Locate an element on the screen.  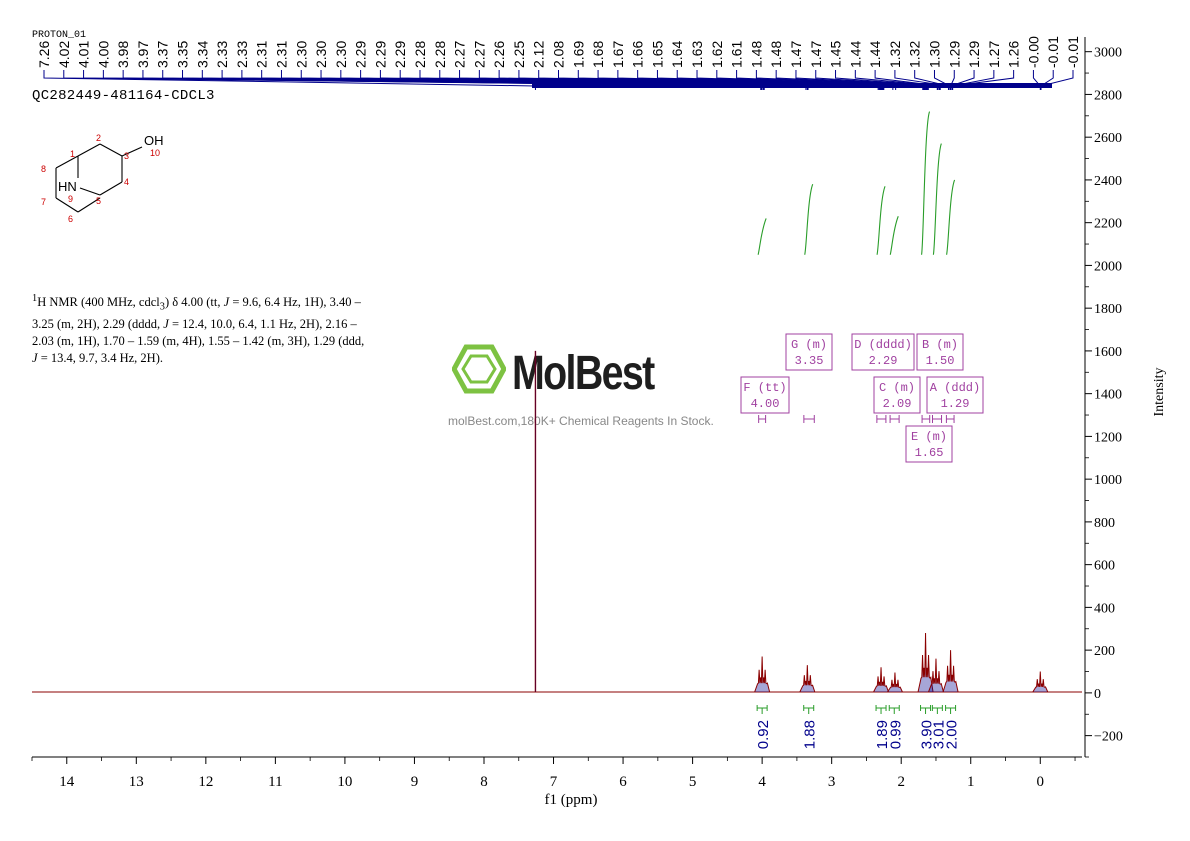
multiplet-label: C (m) is located at coordinates (897, 388).